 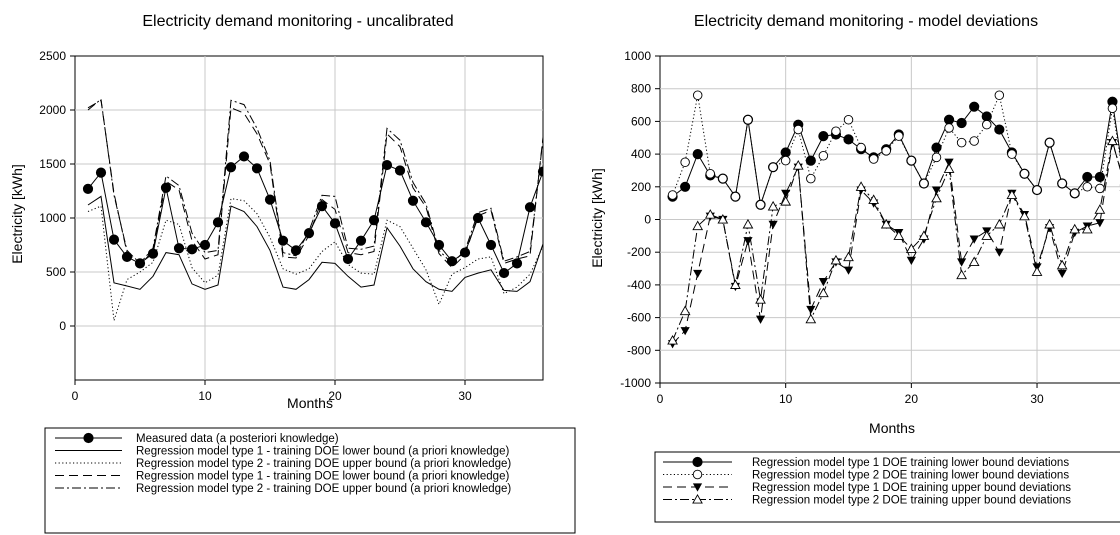 What do you see at coordinates (639, 350) in the screenshot?
I see `y-tick-label: -800` at bounding box center [639, 350].